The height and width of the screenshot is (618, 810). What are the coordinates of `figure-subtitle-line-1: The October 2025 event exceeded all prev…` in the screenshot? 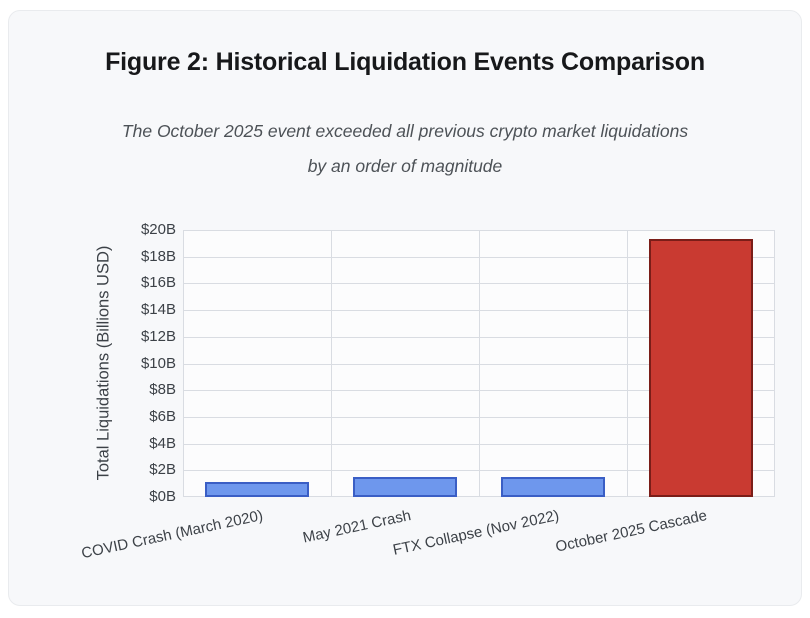 It's located at (405, 131).